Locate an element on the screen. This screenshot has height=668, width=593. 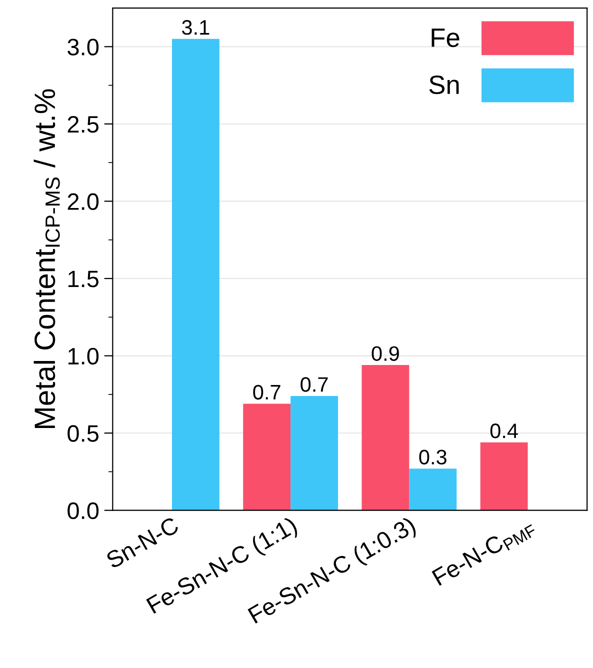
text: 3.0 is located at coordinates (83, 47).